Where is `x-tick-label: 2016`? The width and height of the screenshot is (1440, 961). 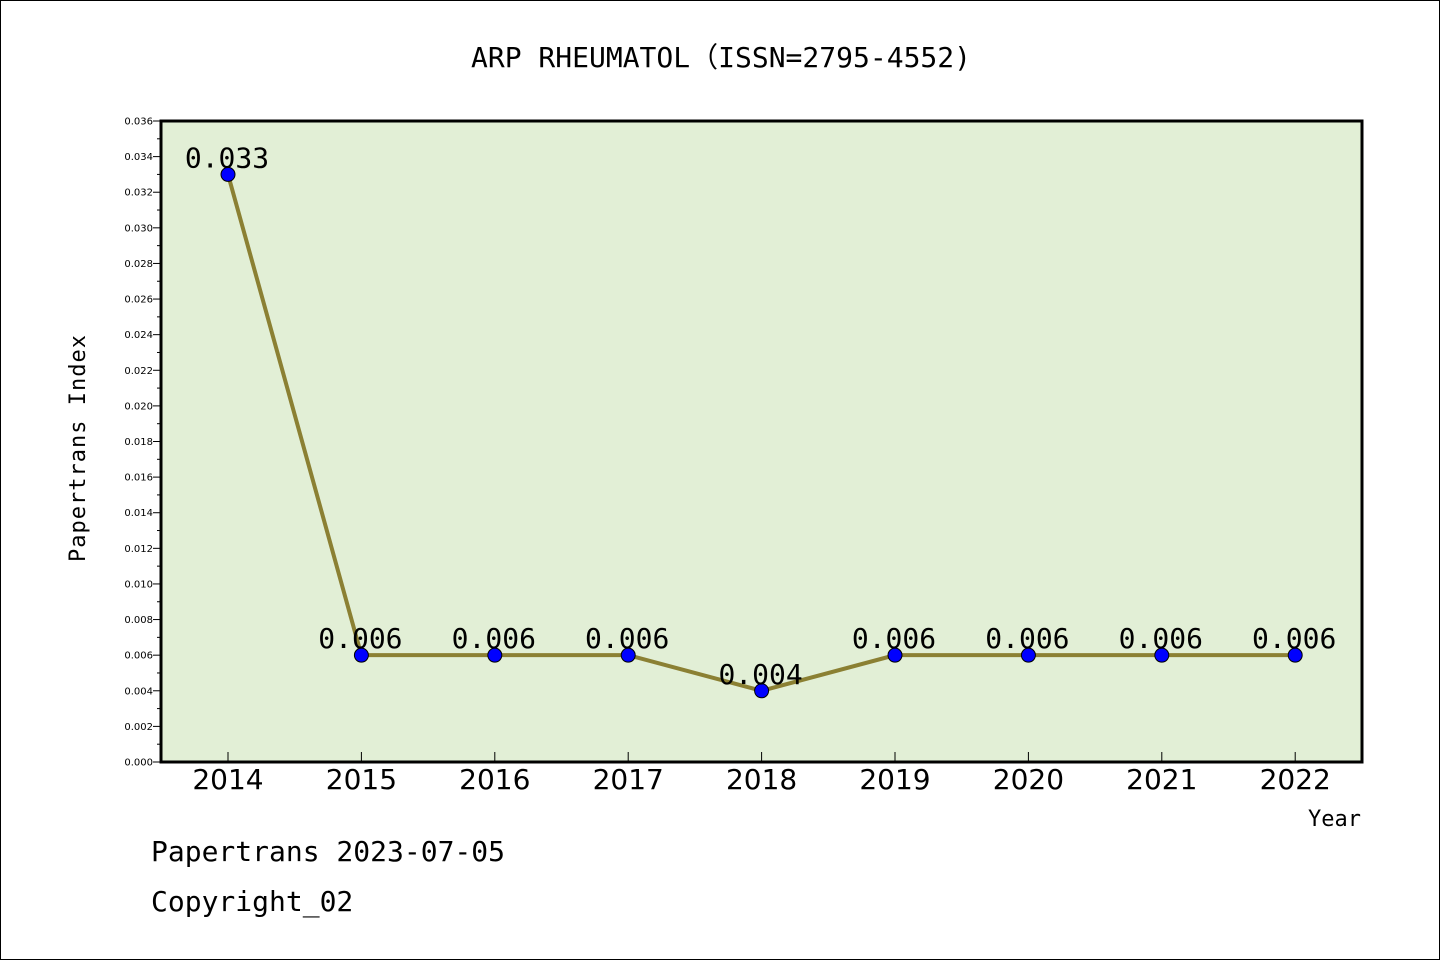 x-tick-label: 2016 is located at coordinates (494, 779).